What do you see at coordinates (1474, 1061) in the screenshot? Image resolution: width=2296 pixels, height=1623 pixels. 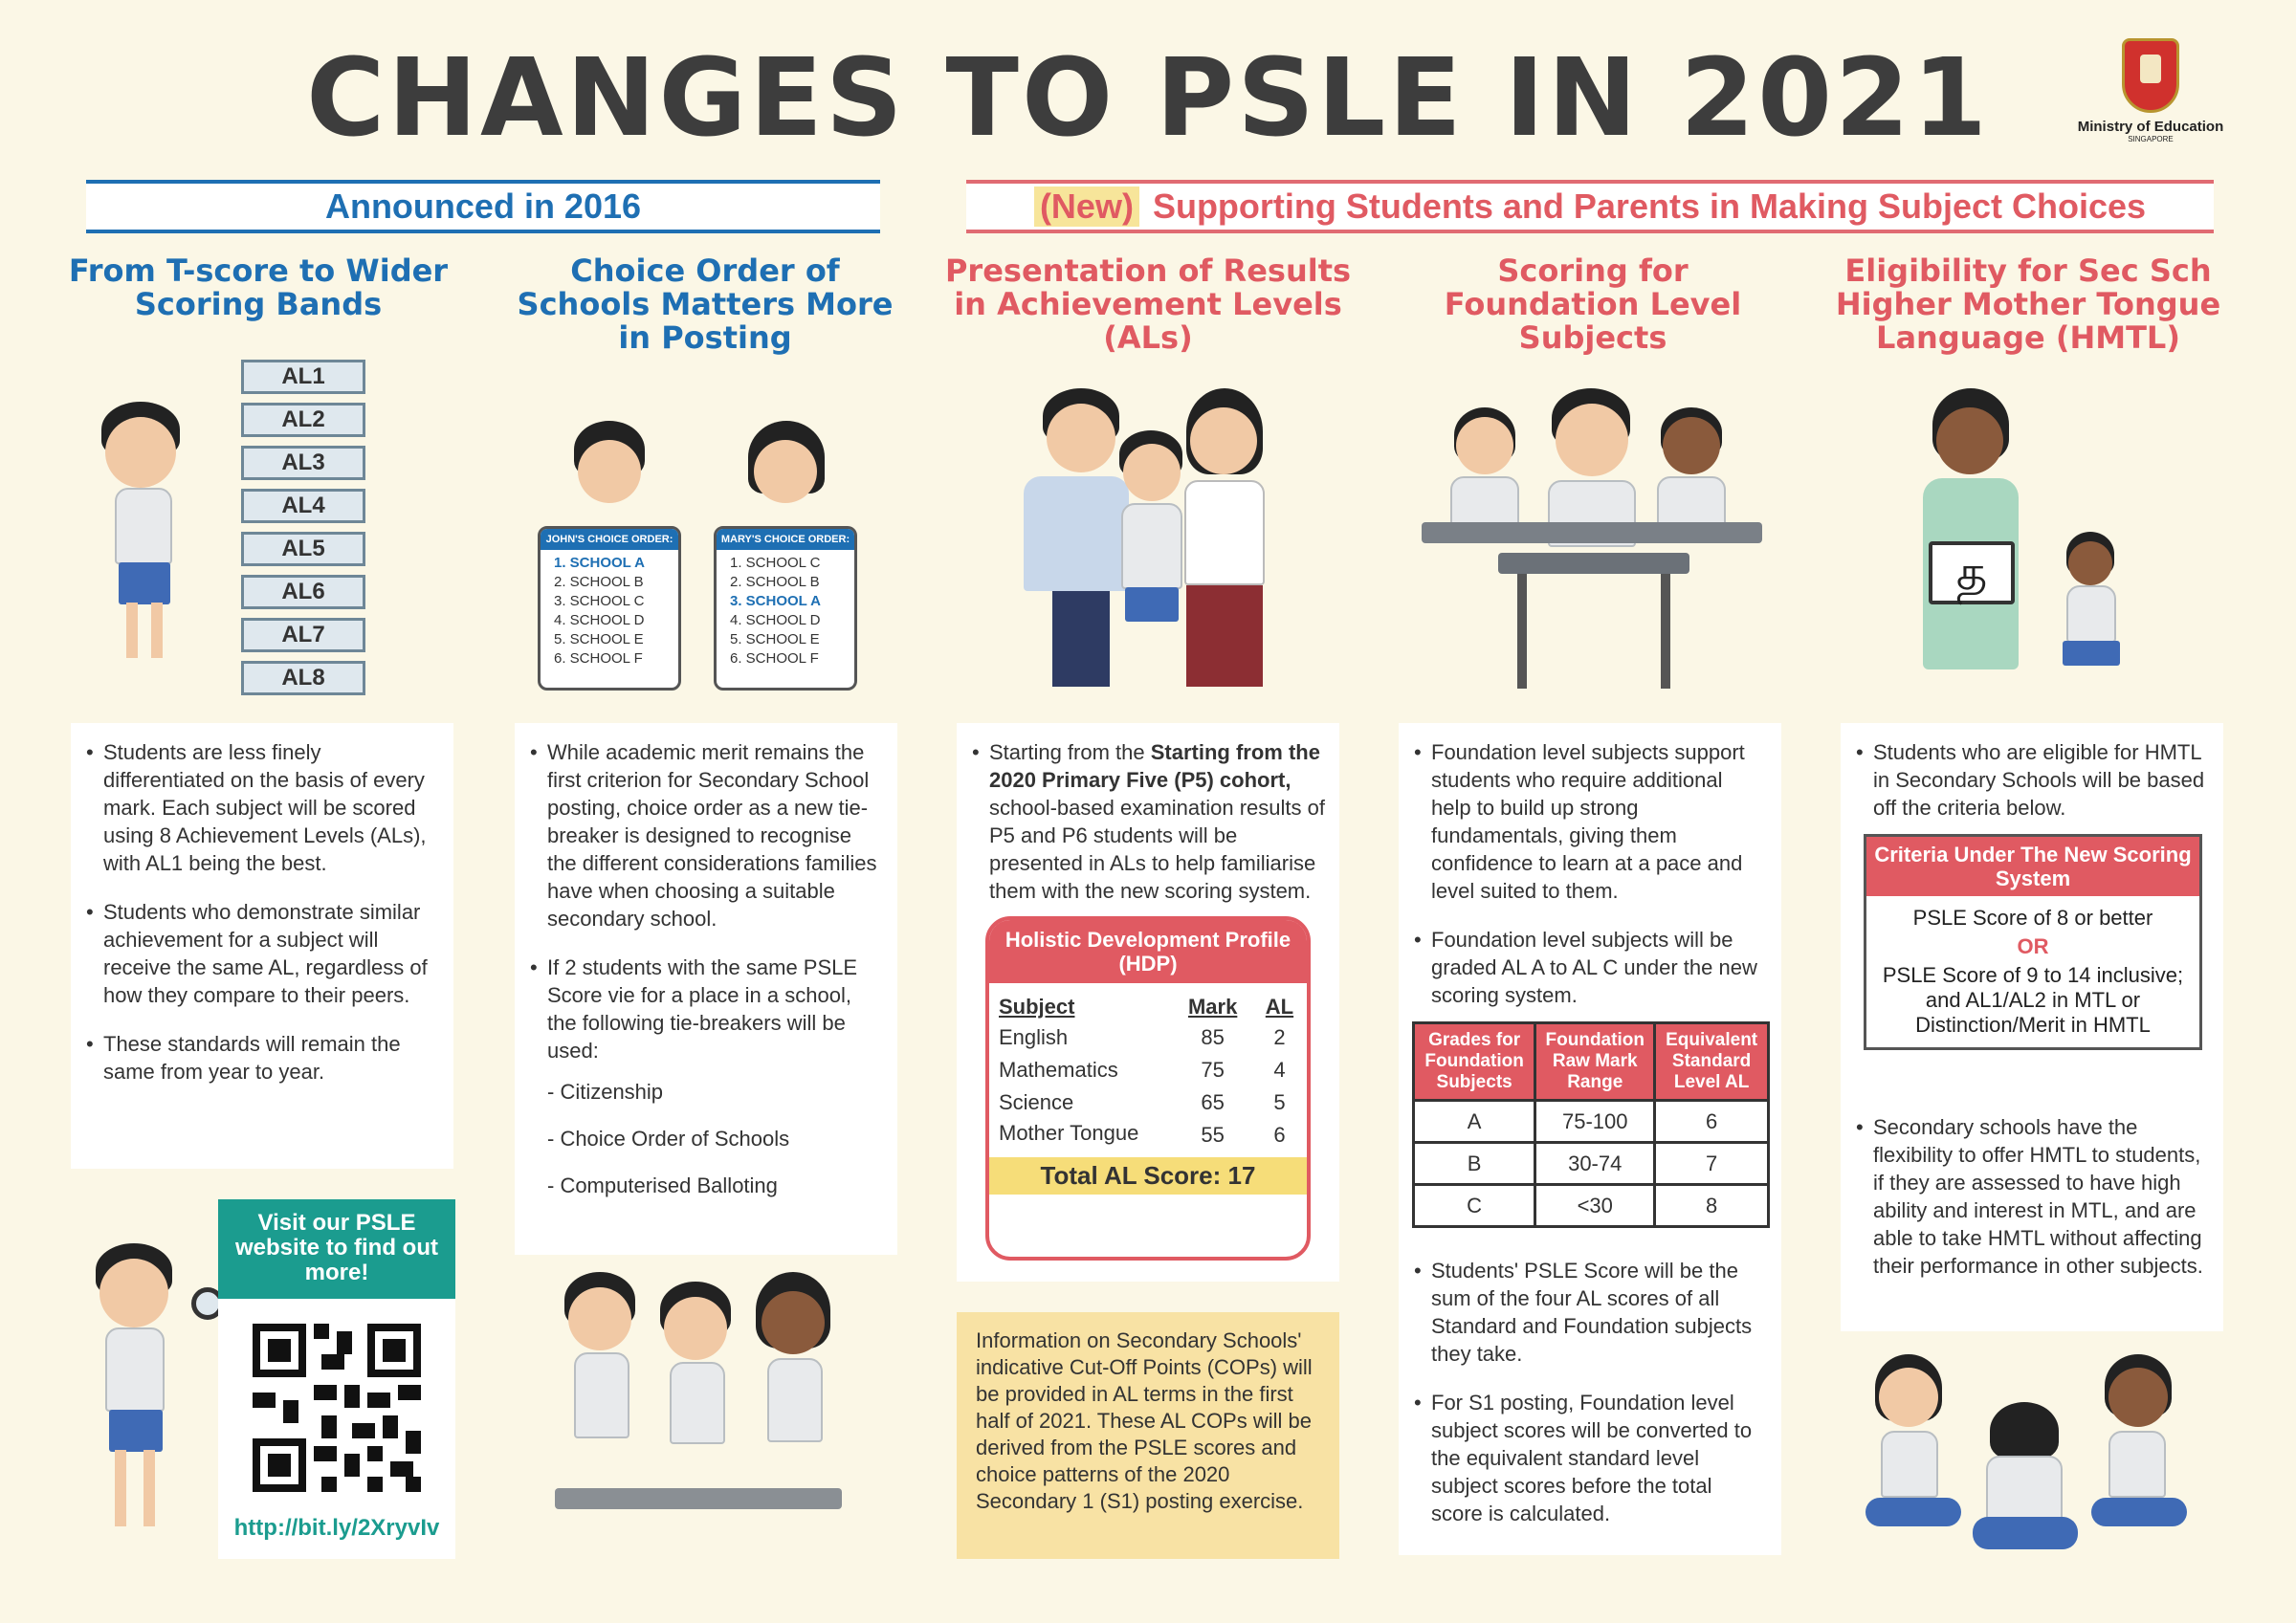 I see `grade-header: Grades for Foundation Subjects` at bounding box center [1474, 1061].